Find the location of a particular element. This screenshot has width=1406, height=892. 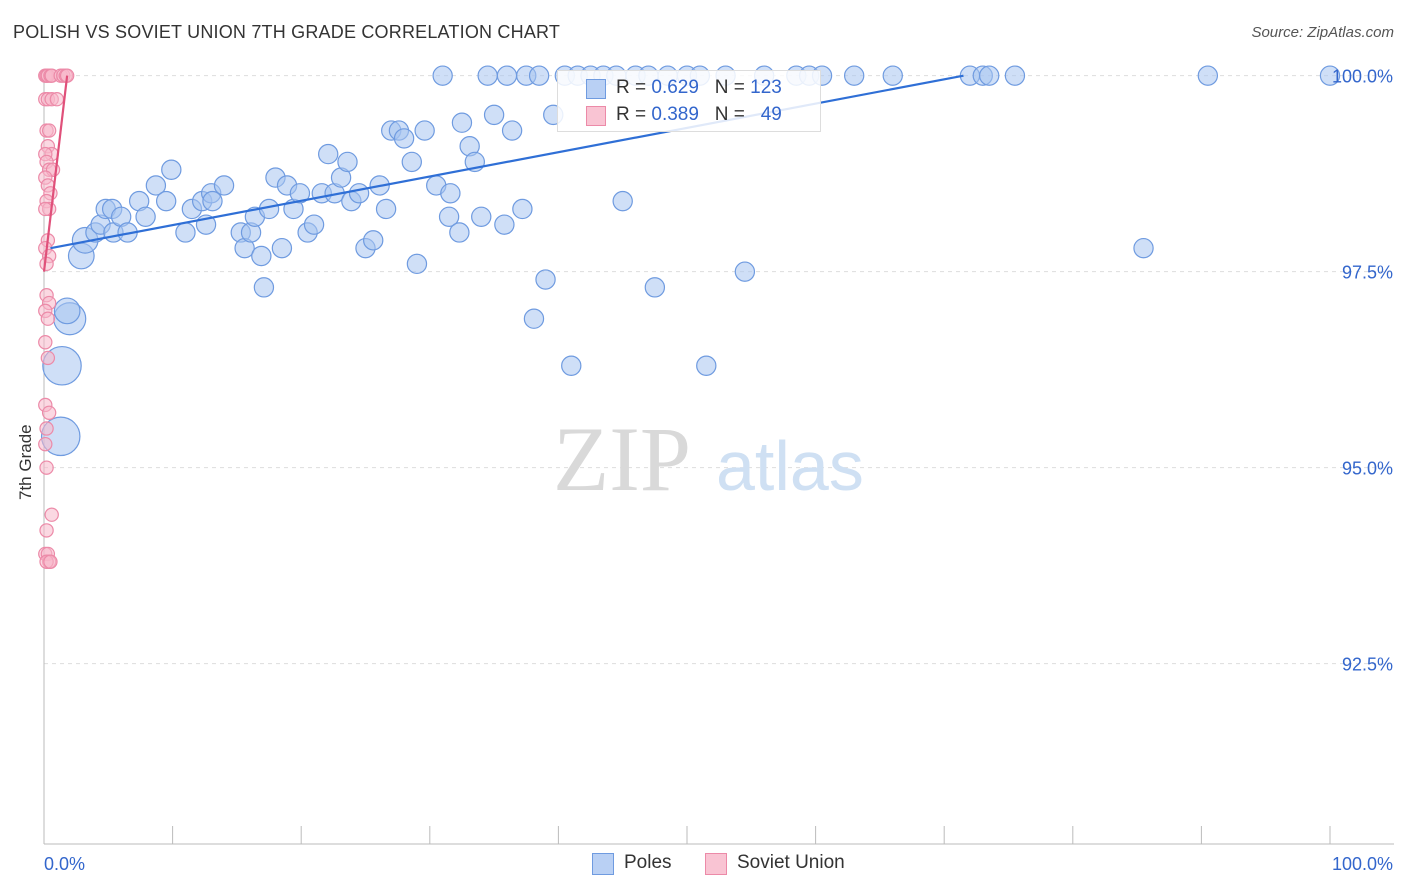

source-label: Source: ZipAtlas.com is located at coordinates (1322, 32).